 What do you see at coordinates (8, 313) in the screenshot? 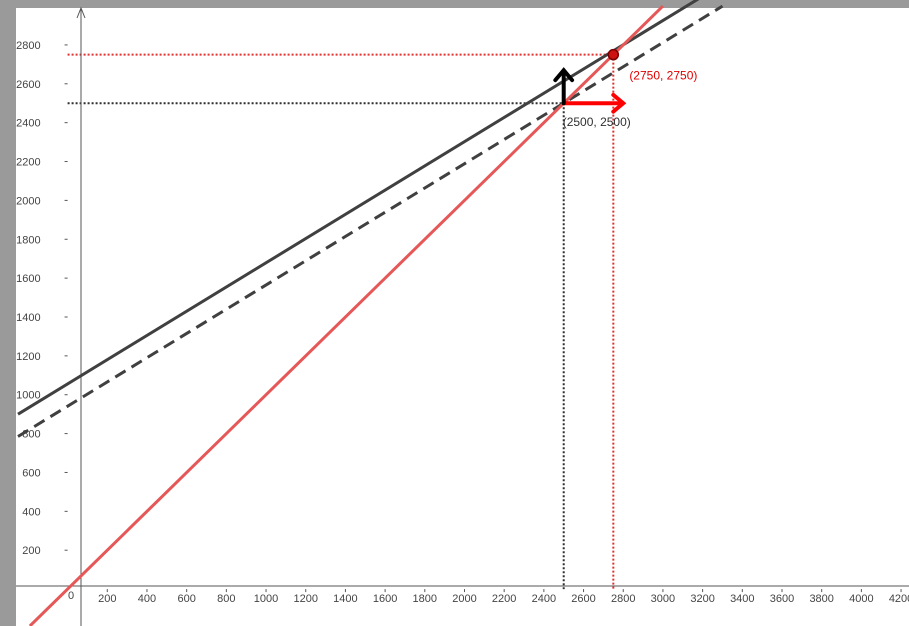
I see `frame-border-left` at bounding box center [8, 313].